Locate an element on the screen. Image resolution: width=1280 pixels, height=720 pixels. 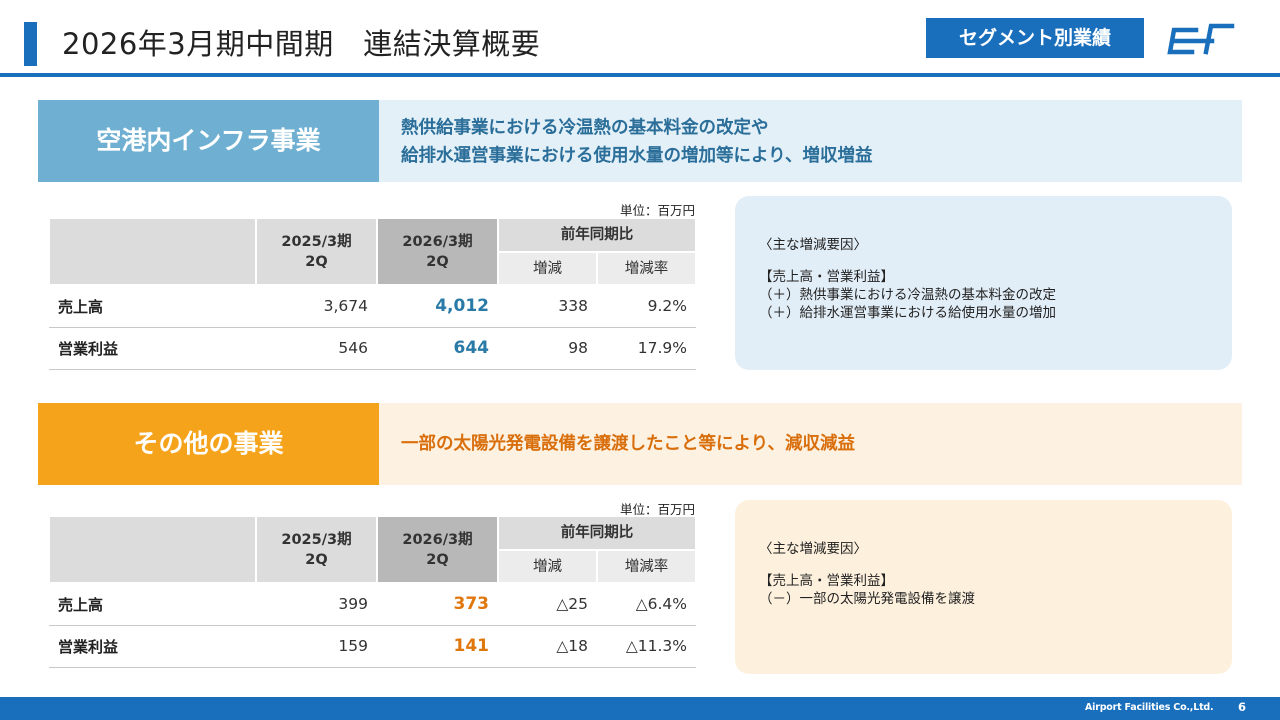
segment-other-header: その他の事業 一部の太陽光発電設備を譲渡したこと等により、減収減益 is located at coordinates (640, 444).